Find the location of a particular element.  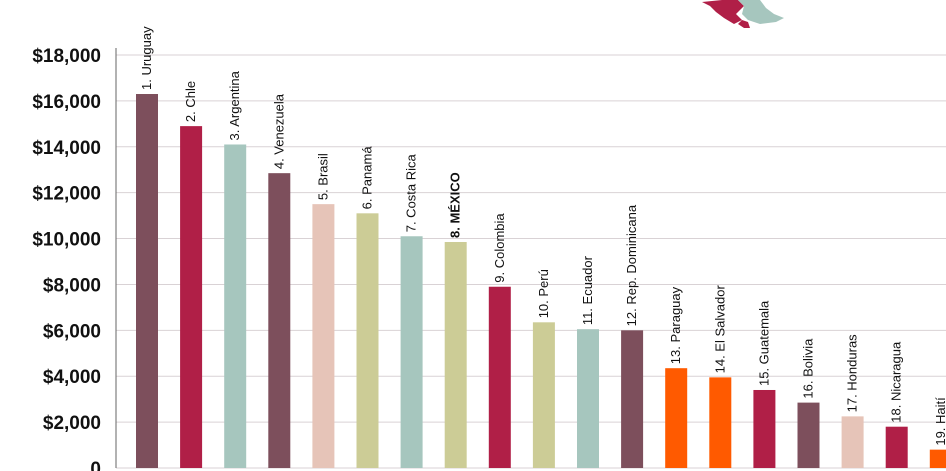

bar-label: 6. Panamá is located at coordinates (367, 178).